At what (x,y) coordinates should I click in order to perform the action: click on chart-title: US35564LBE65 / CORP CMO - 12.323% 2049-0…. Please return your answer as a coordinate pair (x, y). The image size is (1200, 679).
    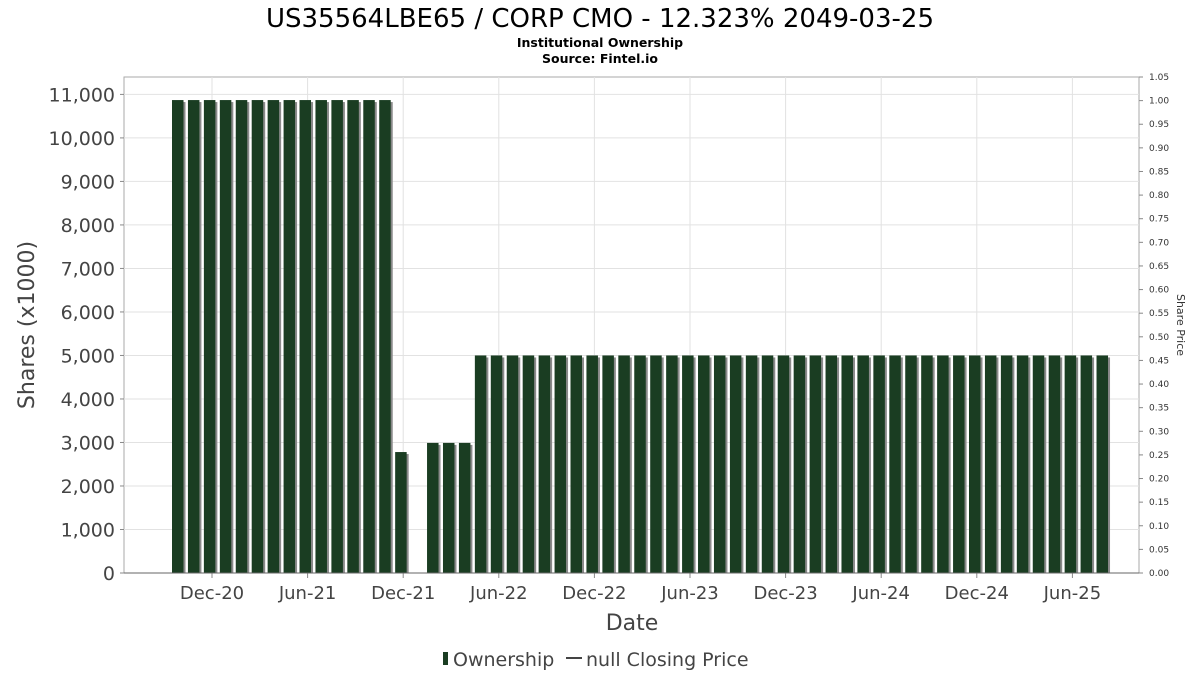
    Looking at the image, I should click on (600, 19).